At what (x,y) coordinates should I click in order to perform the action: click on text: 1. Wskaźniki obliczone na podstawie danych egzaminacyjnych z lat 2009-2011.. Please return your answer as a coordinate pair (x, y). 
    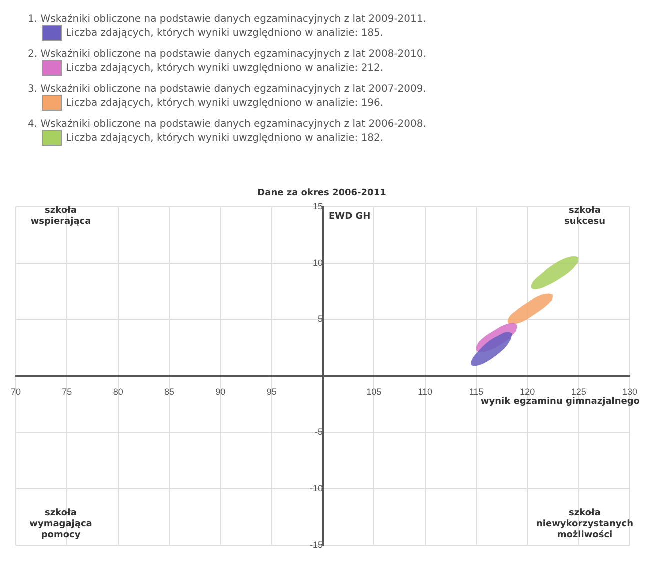
    Looking at the image, I should click on (227, 19).